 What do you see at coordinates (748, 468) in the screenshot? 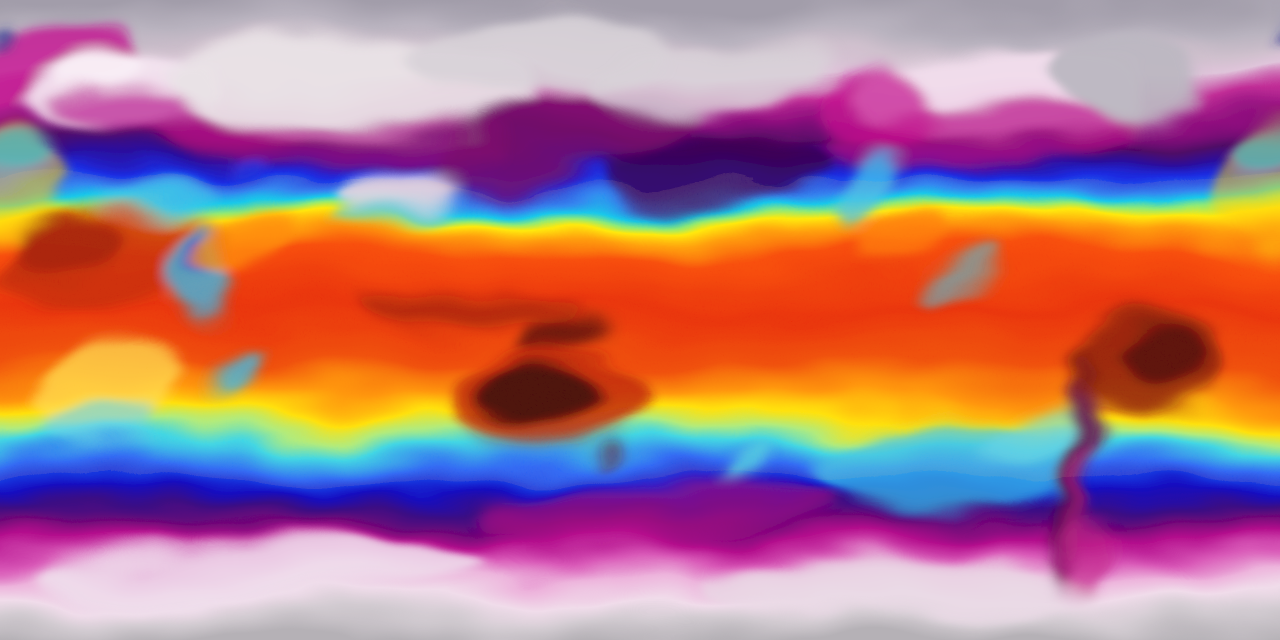
I see `nz-cool-blob` at bounding box center [748, 468].